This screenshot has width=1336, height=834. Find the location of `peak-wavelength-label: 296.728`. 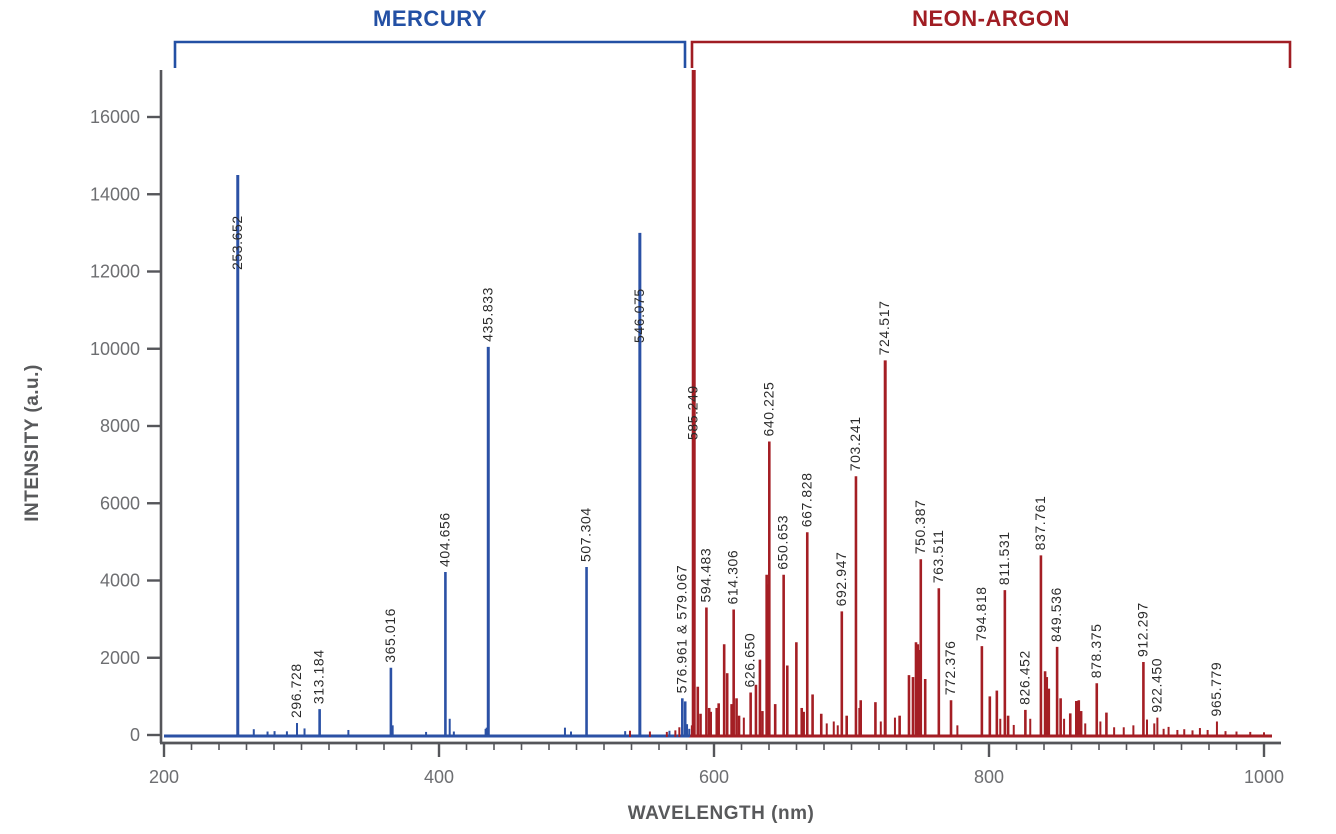

peak-wavelength-label: 296.728 is located at coordinates (296, 690).